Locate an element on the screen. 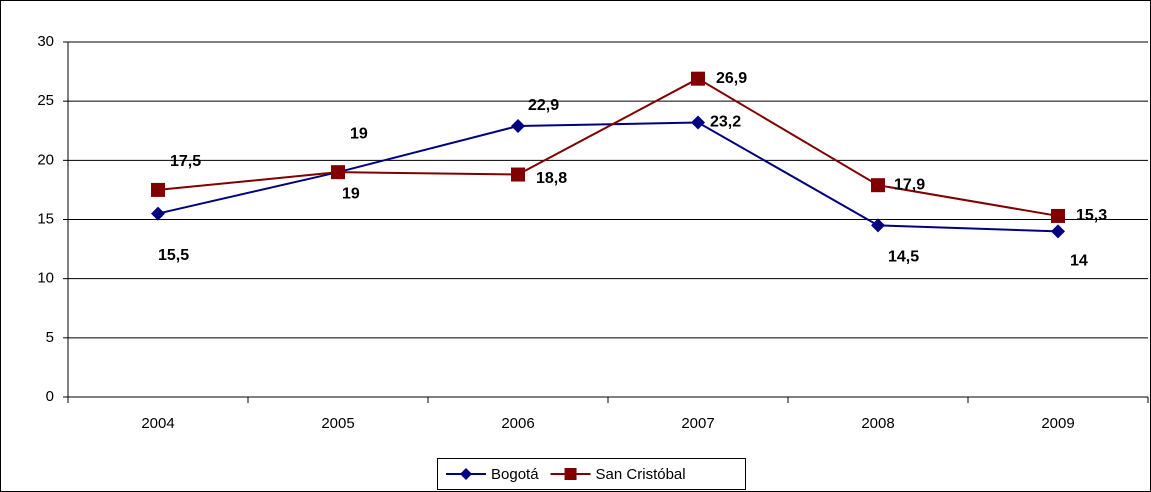  value-label: 14 is located at coordinates (1079, 261).